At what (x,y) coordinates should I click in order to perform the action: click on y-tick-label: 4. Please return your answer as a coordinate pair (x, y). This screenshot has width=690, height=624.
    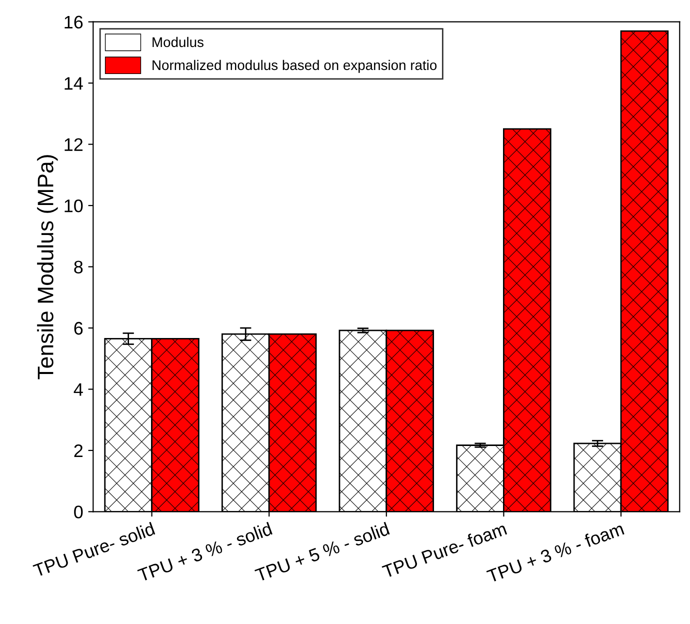
    Looking at the image, I should click on (78, 389).